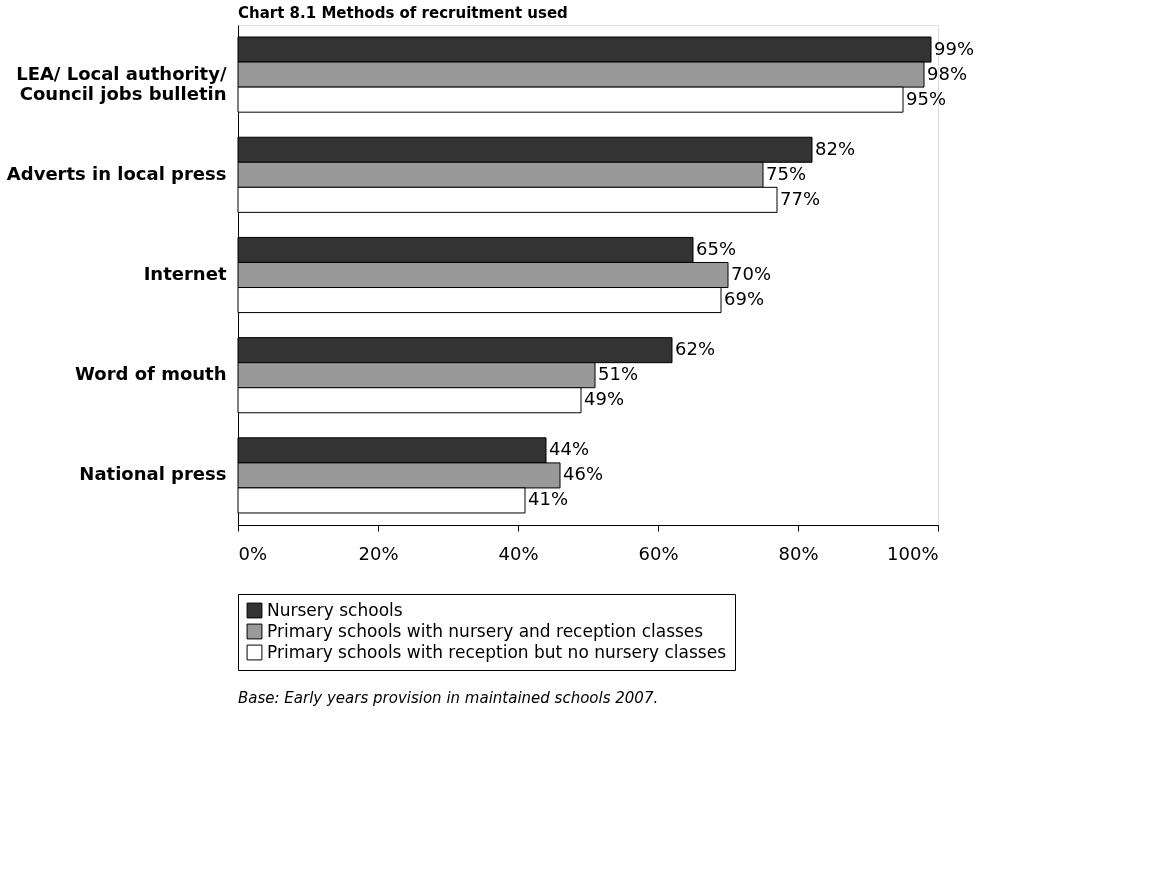  Describe the element at coordinates (604, 399) in the screenshot. I see `data-label: 49%` at that location.